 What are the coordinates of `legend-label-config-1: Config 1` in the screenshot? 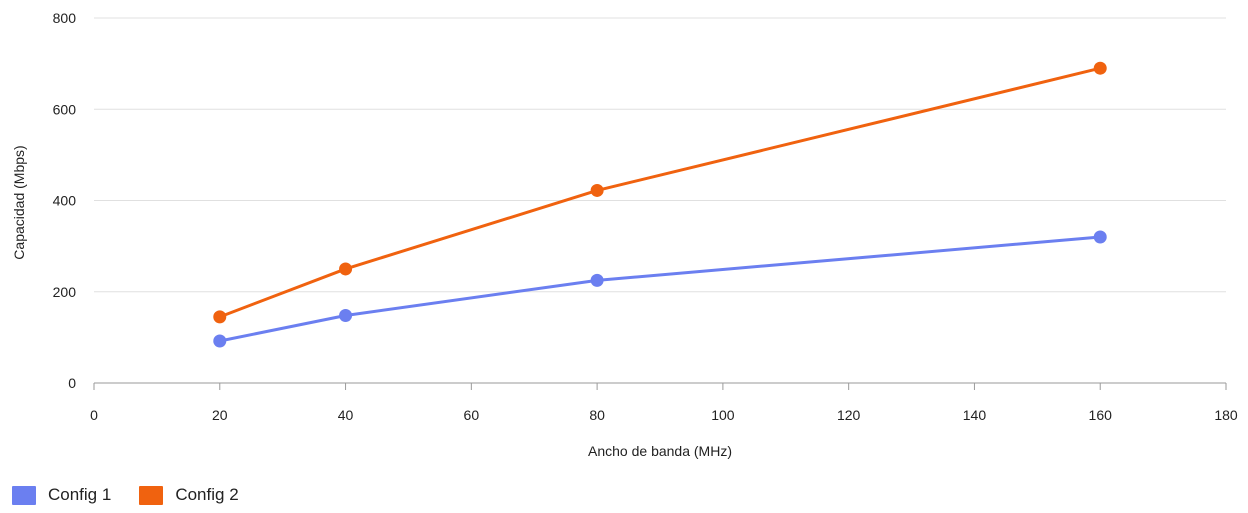 It's located at (80, 494).